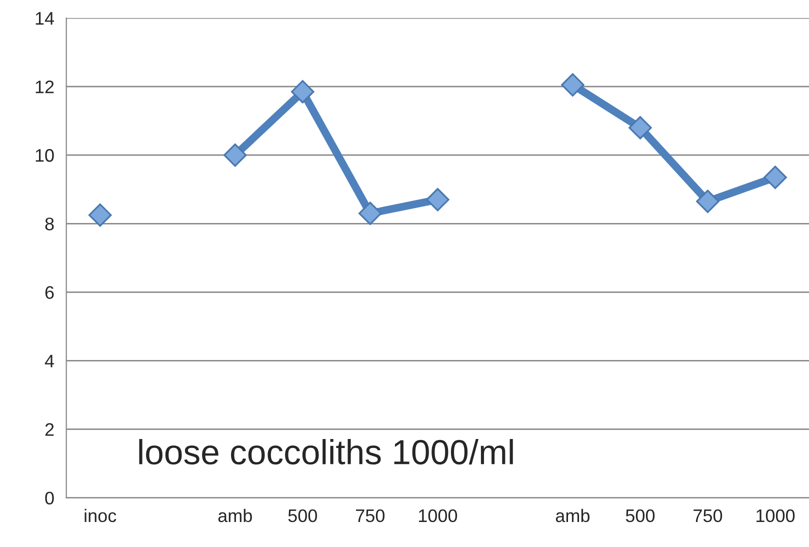 Image resolution: width=809 pixels, height=547 pixels. I want to click on y-tick-label: 6, so click(49, 292).